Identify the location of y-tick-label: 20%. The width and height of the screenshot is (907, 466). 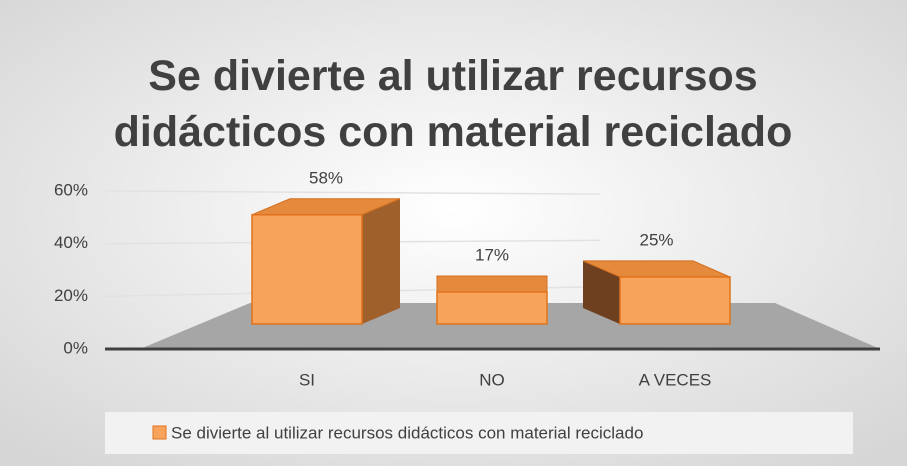
(71, 295).